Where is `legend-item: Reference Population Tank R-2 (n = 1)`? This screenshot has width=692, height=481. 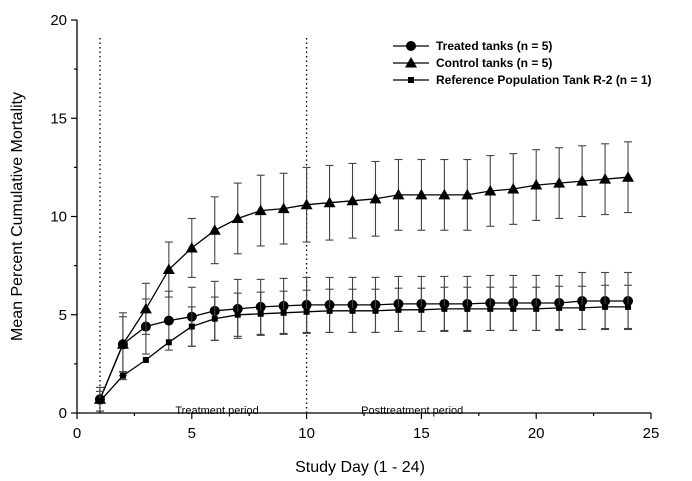 legend-item: Reference Population Tank R-2 (n = 1) is located at coordinates (522, 80).